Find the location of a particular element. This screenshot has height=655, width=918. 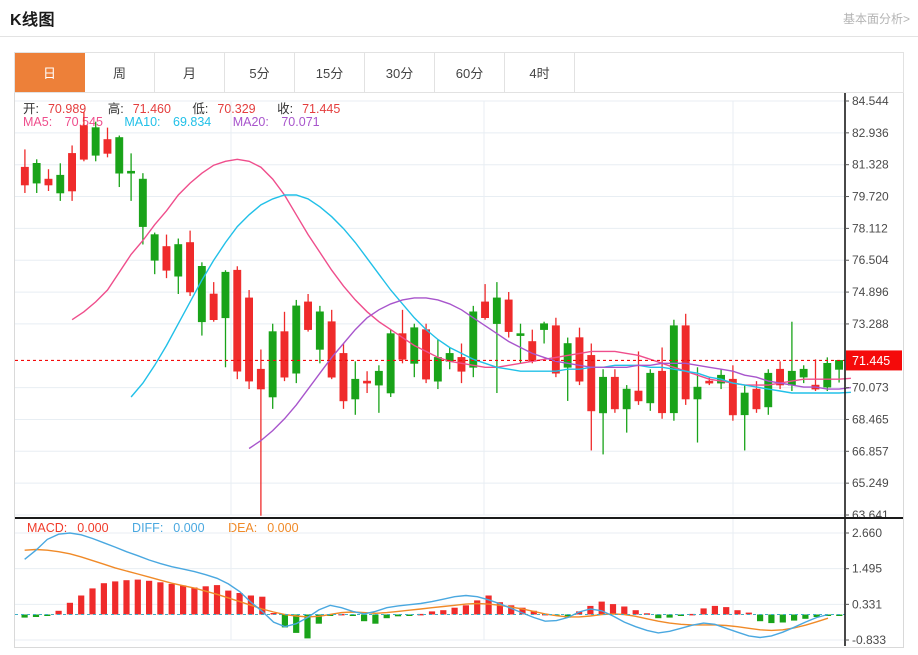

svg-text: 78.112 is located at coordinates (870, 228).